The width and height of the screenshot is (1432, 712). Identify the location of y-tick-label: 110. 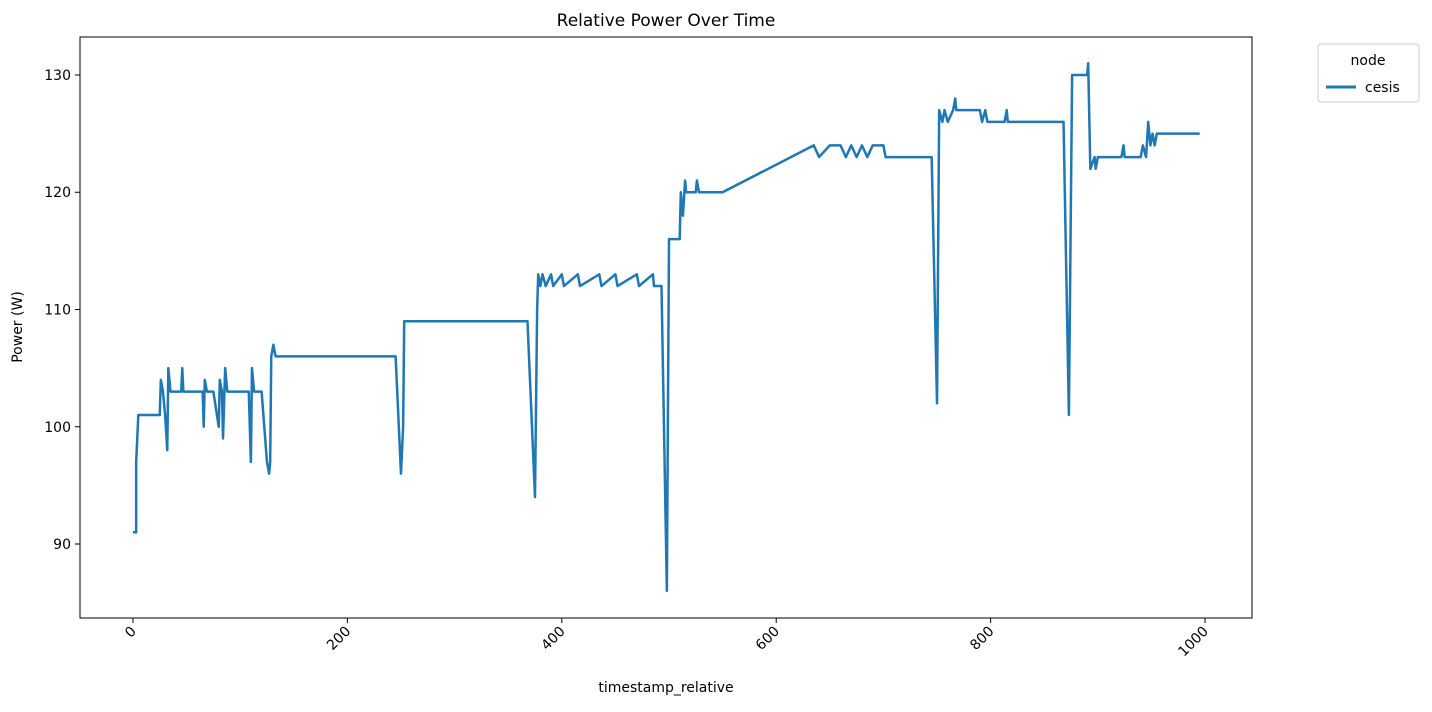
(57, 311).